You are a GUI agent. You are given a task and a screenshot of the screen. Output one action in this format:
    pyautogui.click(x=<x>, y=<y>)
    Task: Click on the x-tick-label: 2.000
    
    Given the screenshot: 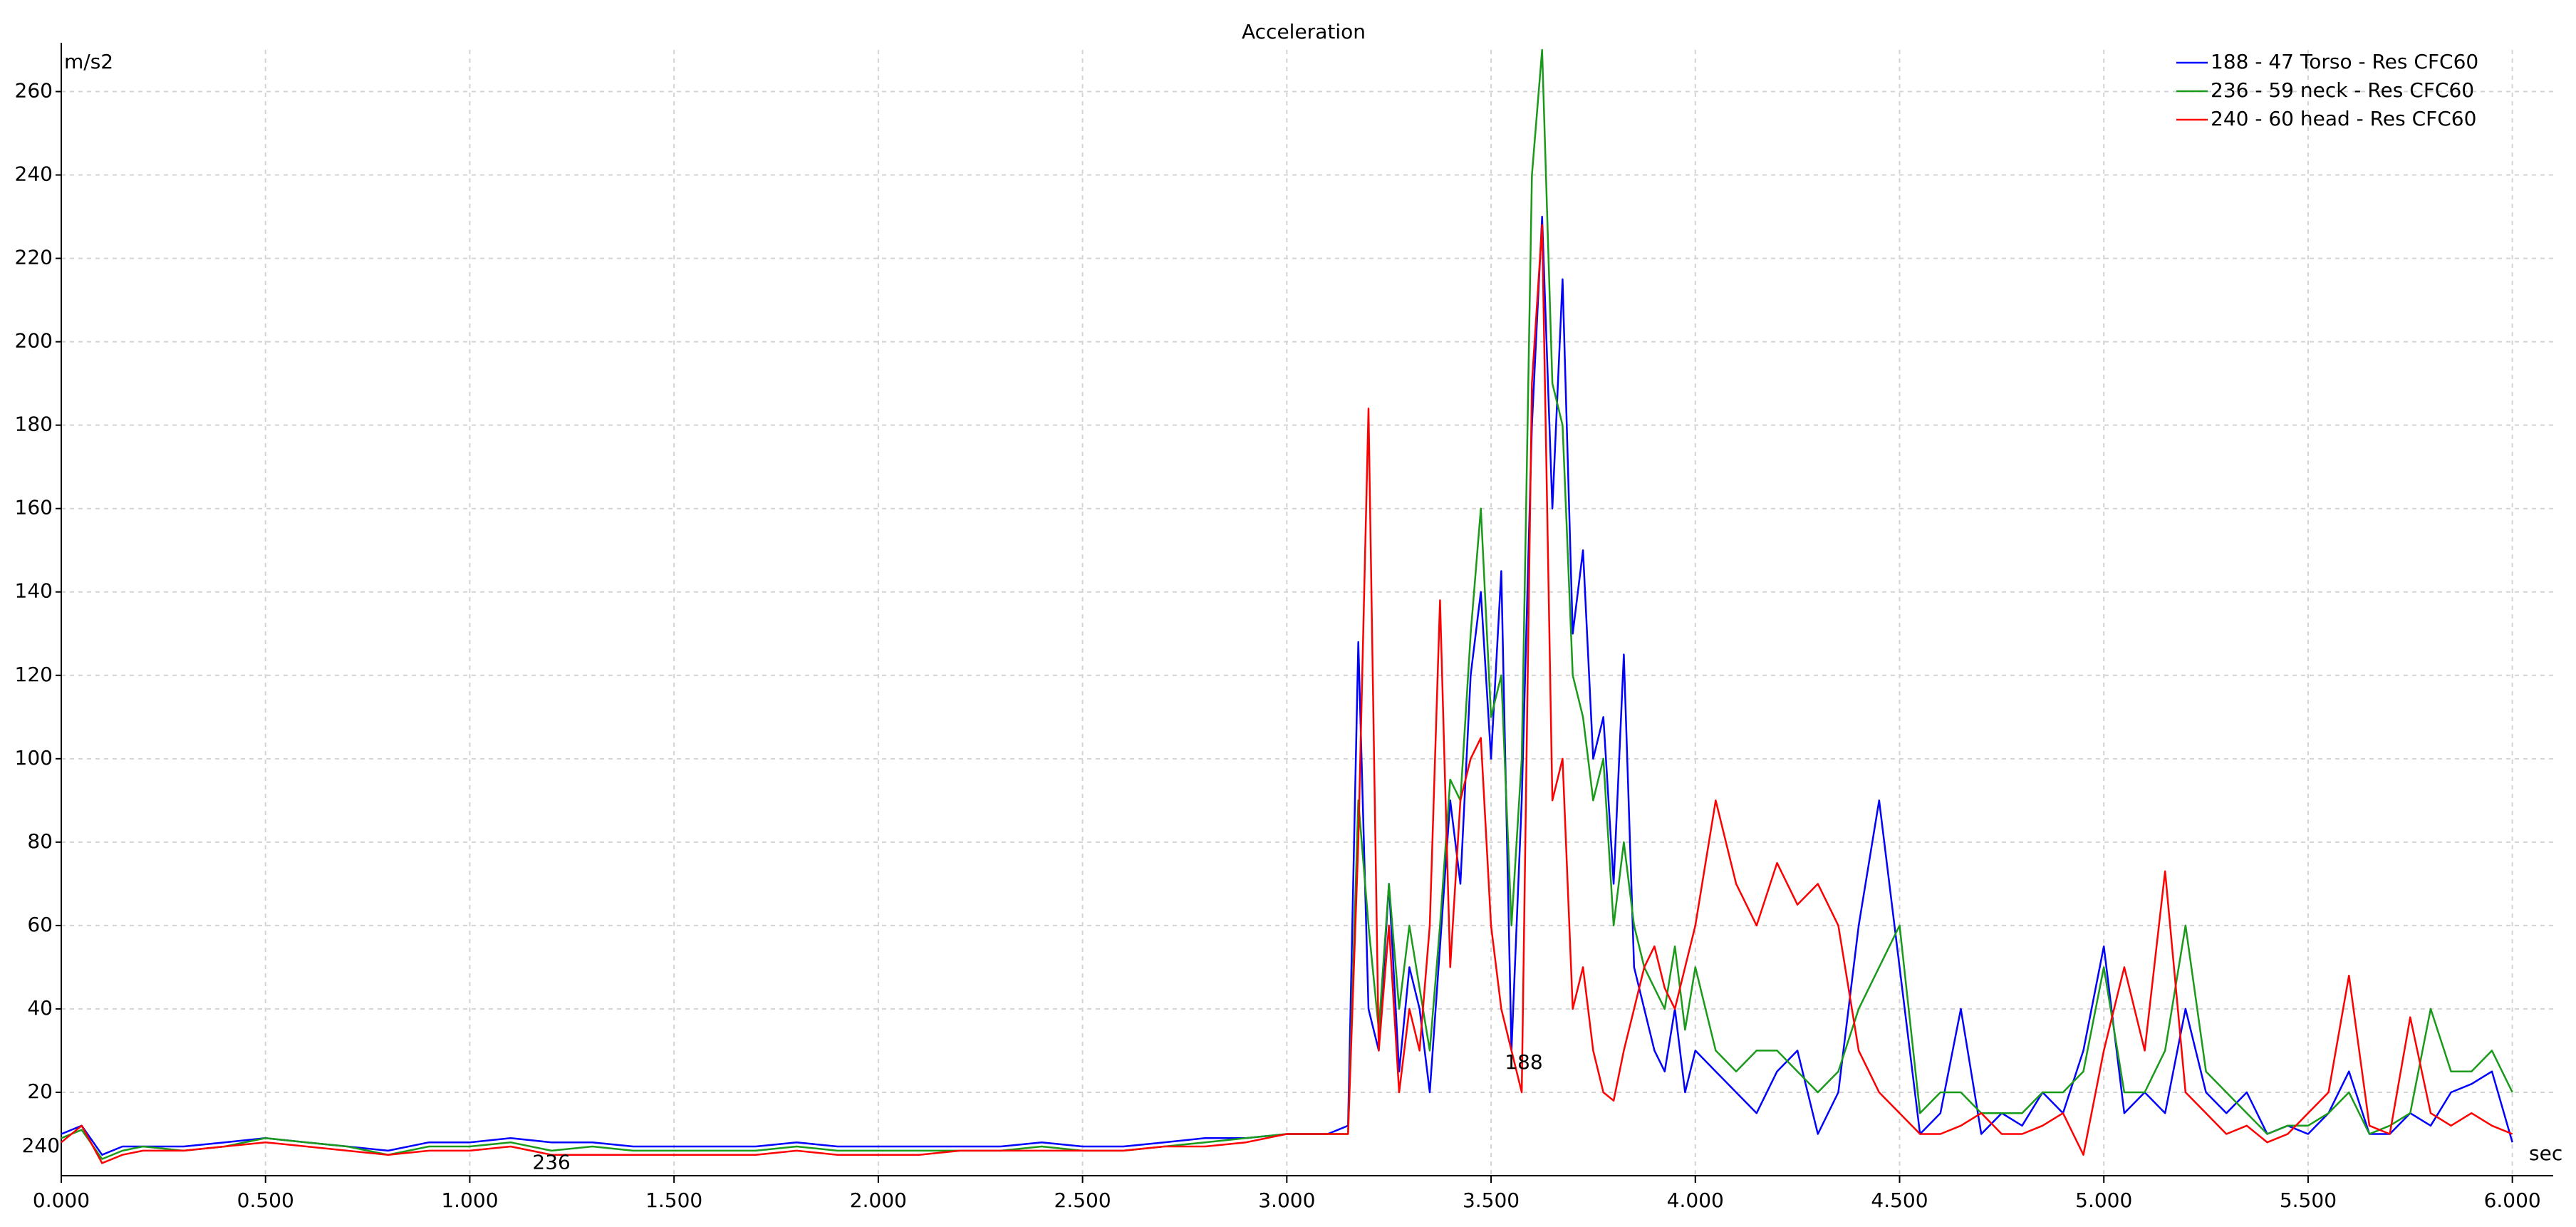 What is the action you would take?
    pyautogui.click(x=878, y=1200)
    